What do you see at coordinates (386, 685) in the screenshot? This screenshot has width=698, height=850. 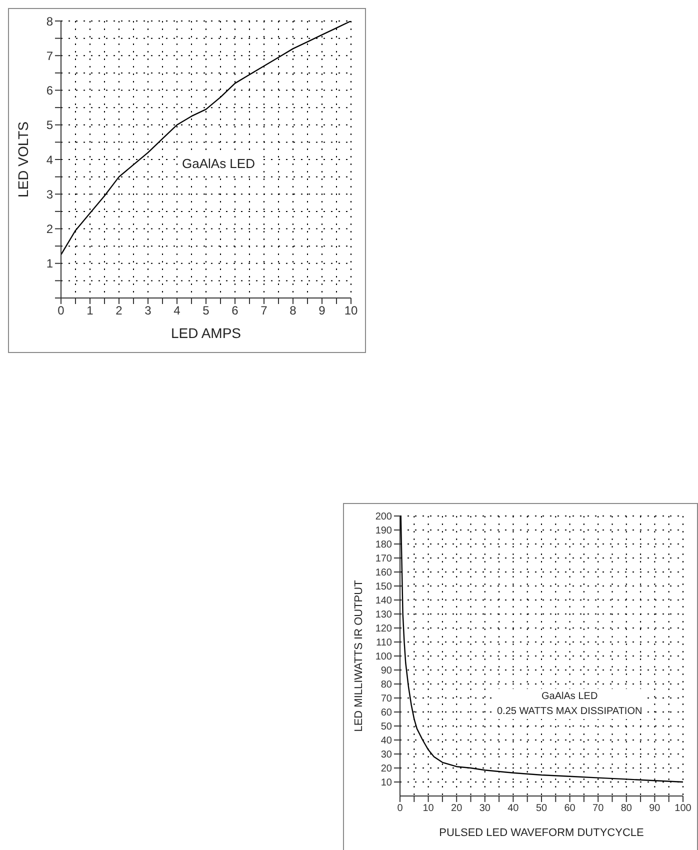 I see `y-tick-label: 80` at bounding box center [386, 685].